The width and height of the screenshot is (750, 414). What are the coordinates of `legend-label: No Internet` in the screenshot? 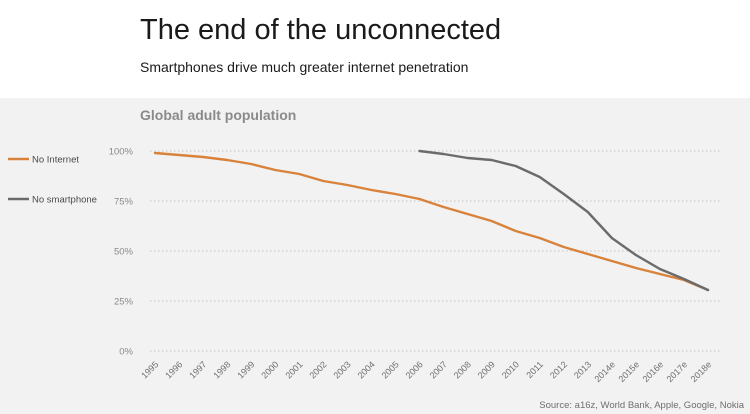 It's located at (55, 160).